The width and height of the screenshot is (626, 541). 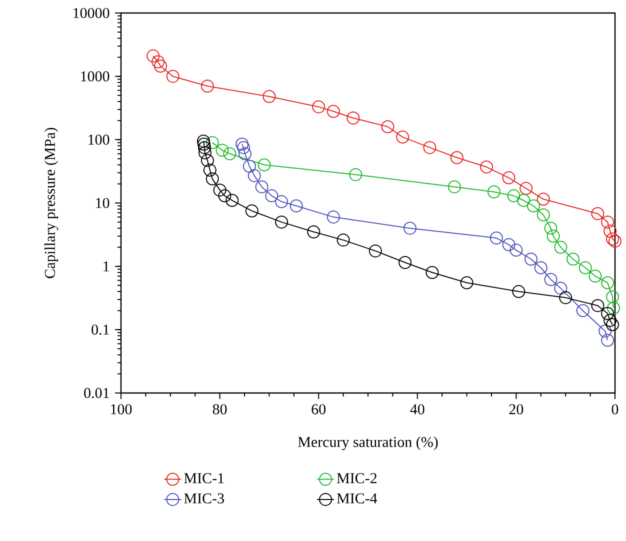 I want to click on y-tick-label: 0.1, so click(x=100, y=329).